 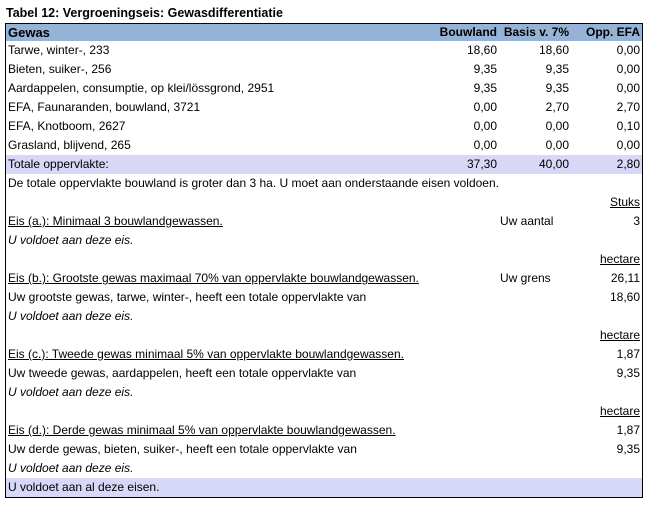 What do you see at coordinates (613, 32) in the screenshot?
I see `header-efa: Opp. EFA` at bounding box center [613, 32].